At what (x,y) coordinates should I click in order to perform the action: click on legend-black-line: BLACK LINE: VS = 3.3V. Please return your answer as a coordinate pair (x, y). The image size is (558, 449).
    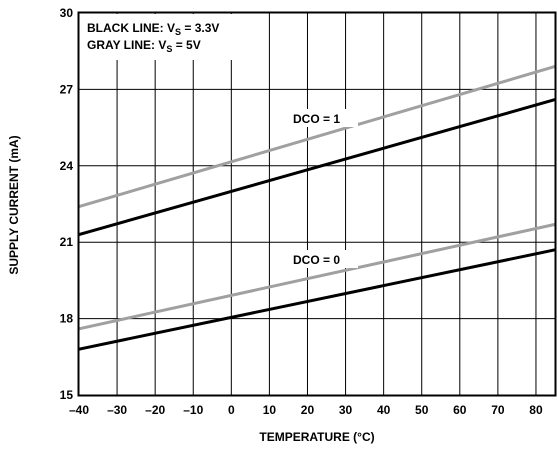
    Looking at the image, I should click on (153, 29).